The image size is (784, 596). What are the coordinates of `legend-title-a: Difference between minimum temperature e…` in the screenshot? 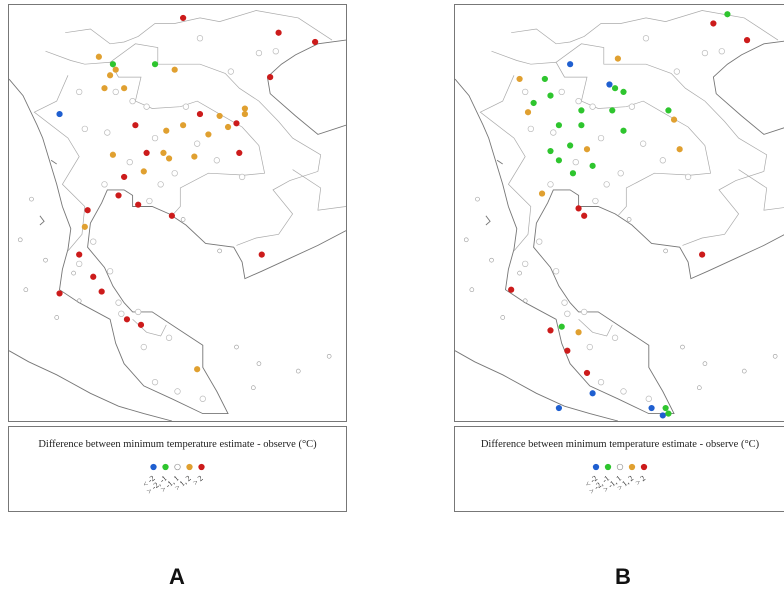 It's located at (177, 444).